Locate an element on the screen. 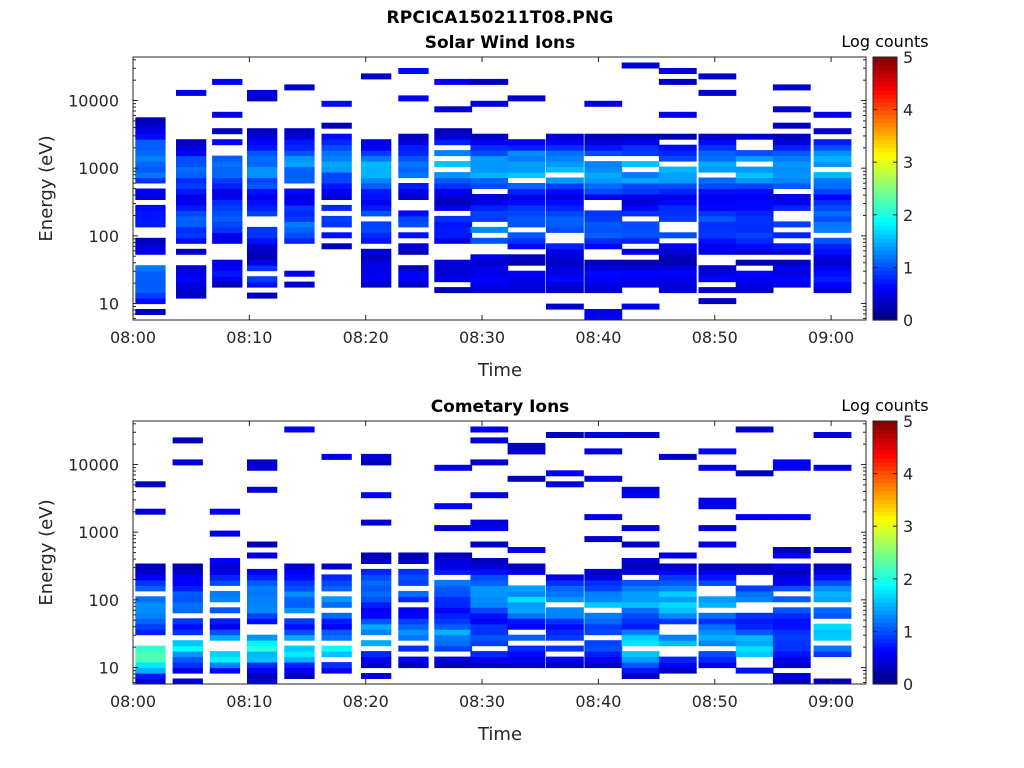  colorbar-tick-label: 0 is located at coordinates (908, 684).